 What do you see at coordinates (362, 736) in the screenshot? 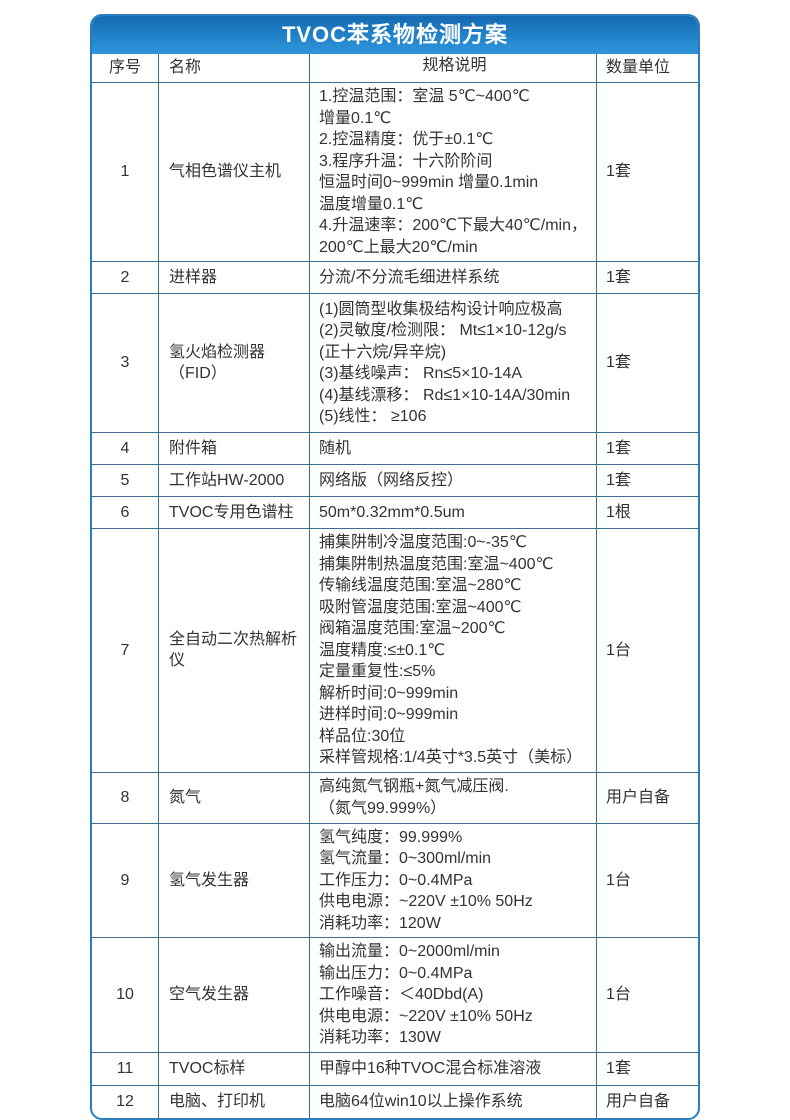
I see `spec-line: 样品位:30位` at bounding box center [362, 736].